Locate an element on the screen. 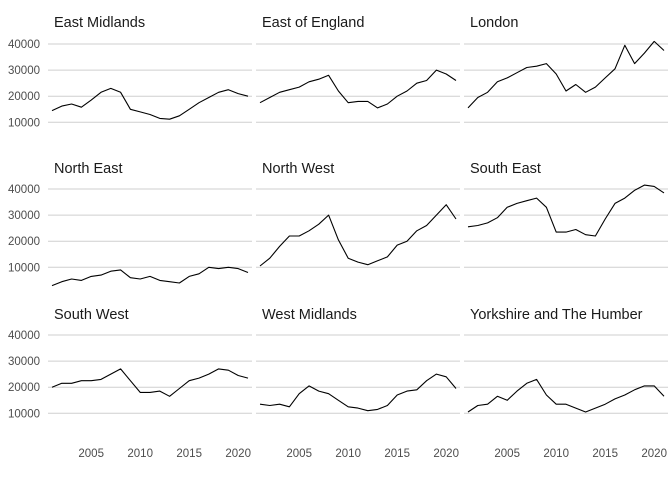  panel-title-north-west: North West is located at coordinates (298, 169).